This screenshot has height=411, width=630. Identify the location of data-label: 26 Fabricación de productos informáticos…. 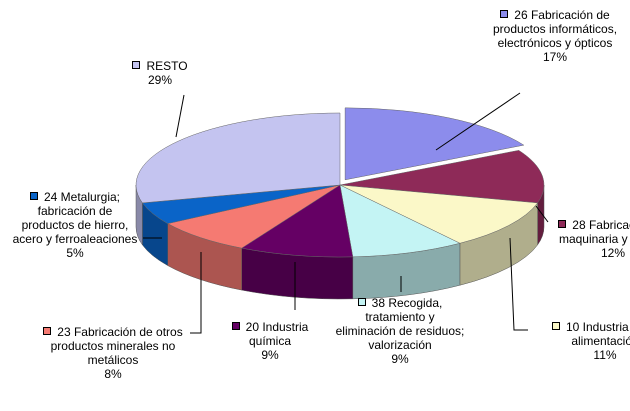
(555, 36).